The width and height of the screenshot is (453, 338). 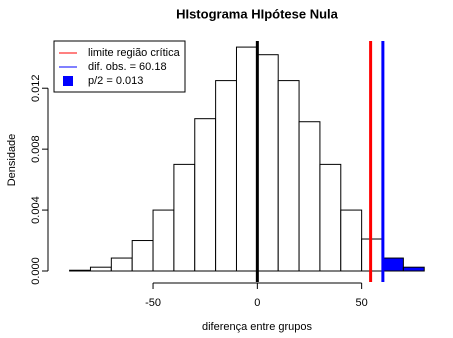 What do you see at coordinates (36, 210) in the screenshot?
I see `y-tick-label: 0.004` at bounding box center [36, 210].